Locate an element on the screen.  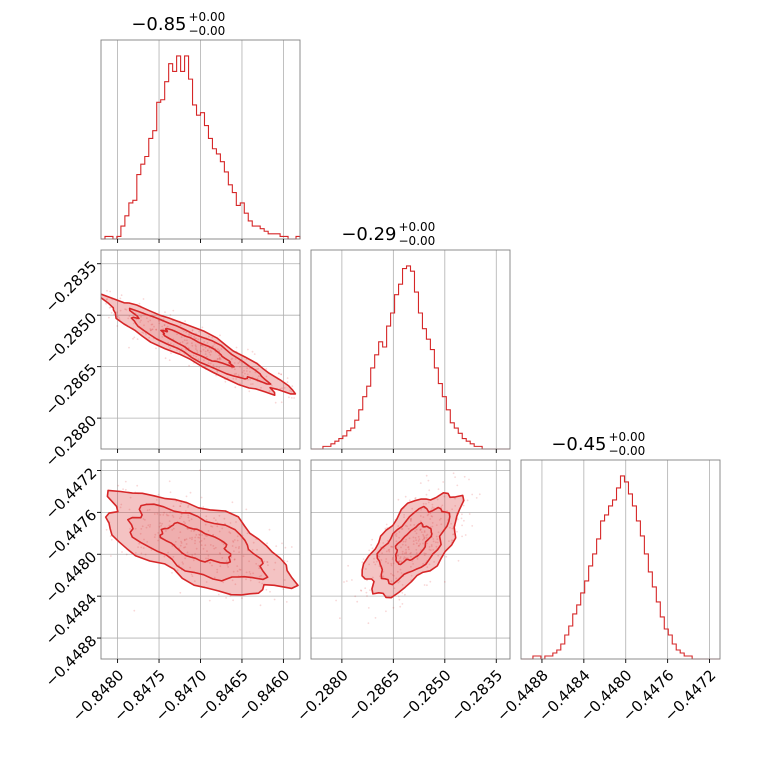
ytick-label-p1-2: −0.2850 is located at coordinates (71, 338).